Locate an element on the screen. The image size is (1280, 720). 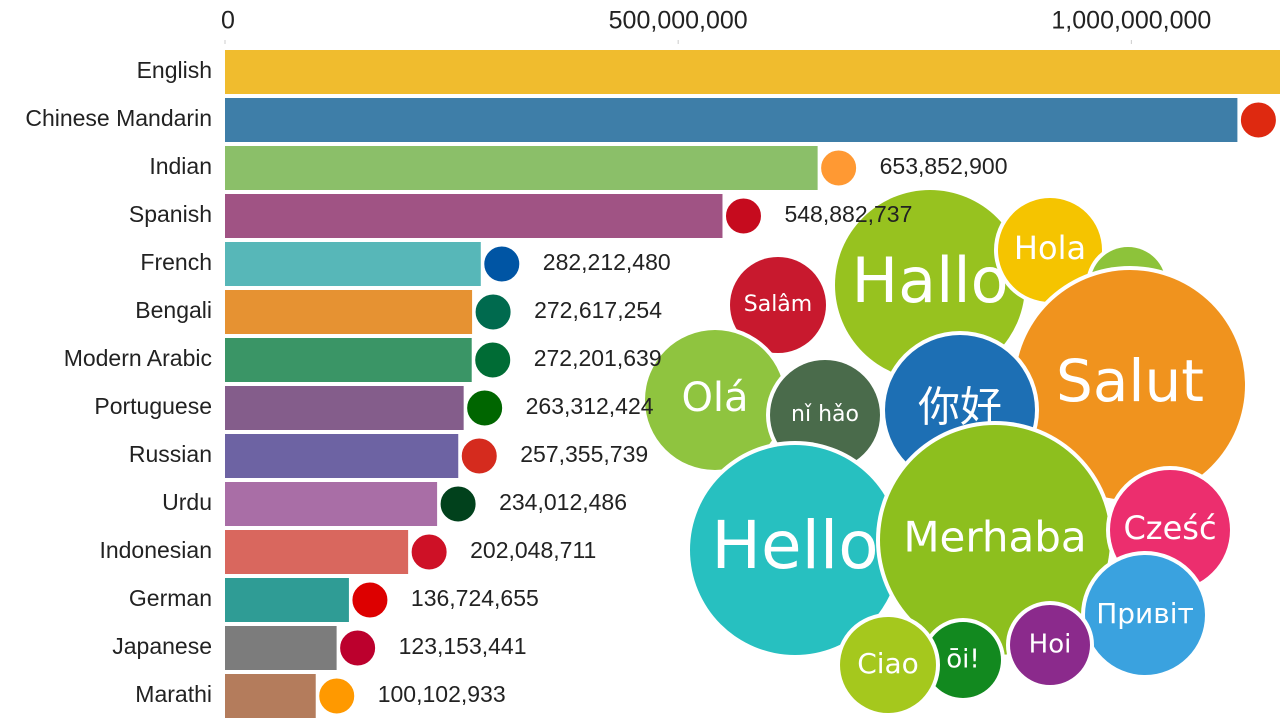
y-tick-label: Bengali is located at coordinates (173, 310).